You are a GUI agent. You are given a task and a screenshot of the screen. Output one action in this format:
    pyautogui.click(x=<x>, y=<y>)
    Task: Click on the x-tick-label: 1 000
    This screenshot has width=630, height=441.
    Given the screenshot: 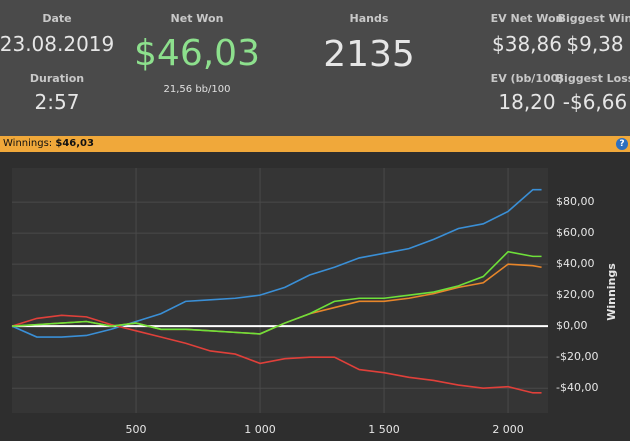 What is the action you would take?
    pyautogui.click(x=260, y=429)
    